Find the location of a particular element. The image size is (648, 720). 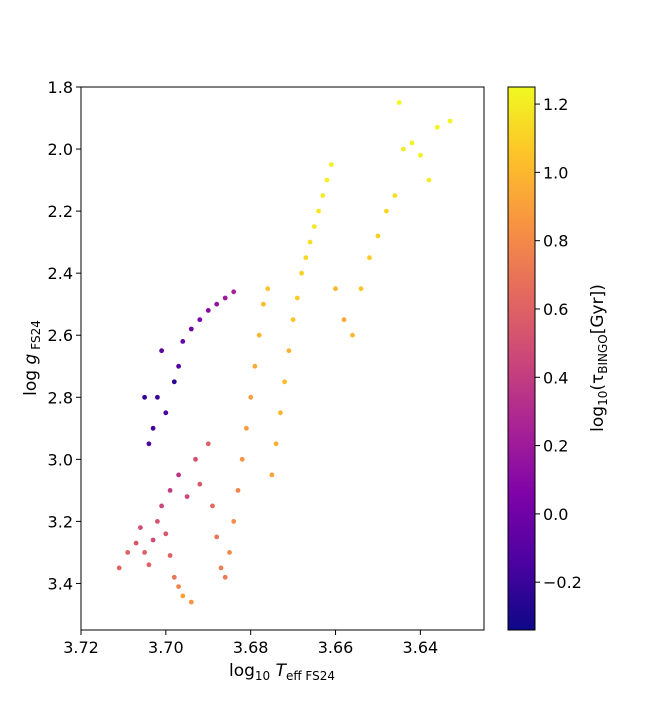

x-axis-label: log10 Teff FS24 is located at coordinates (282, 672).